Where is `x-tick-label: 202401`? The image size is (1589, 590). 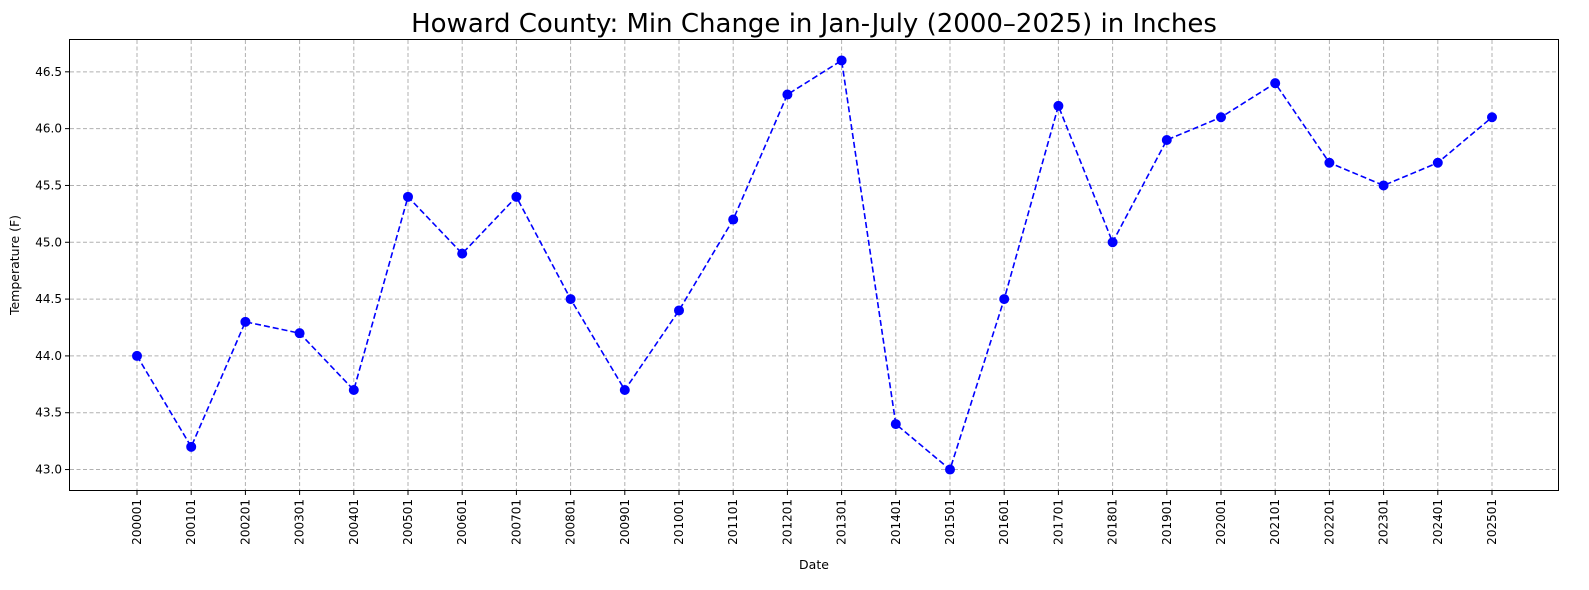
x-tick-label: 202401 is located at coordinates (1438, 522).